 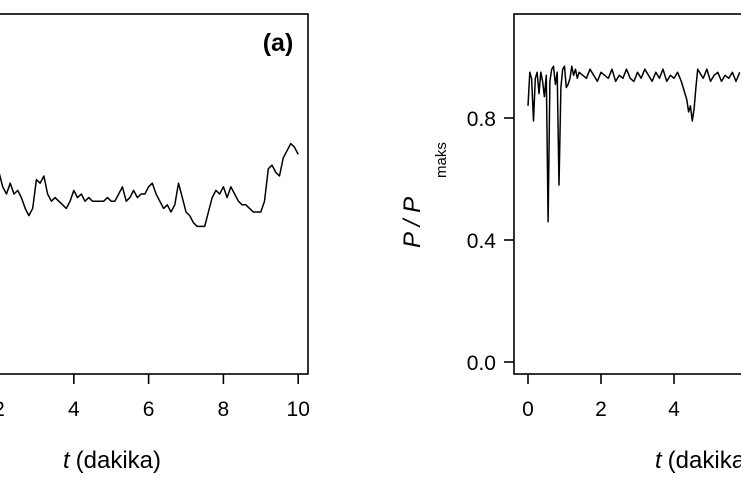 I want to click on panel-a-xlabel-var: t, so click(x=67, y=460).